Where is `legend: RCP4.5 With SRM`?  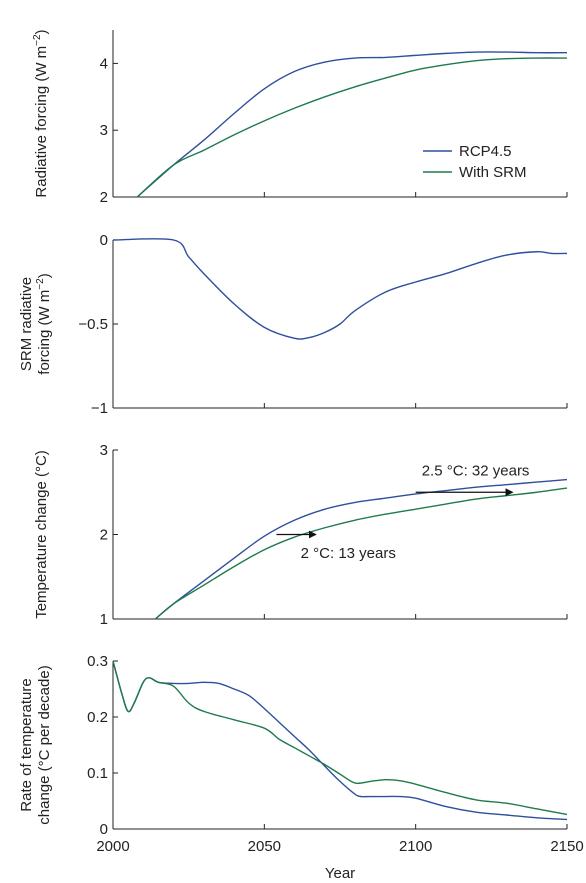 legend: RCP4.5 With SRM is located at coordinates (475, 162).